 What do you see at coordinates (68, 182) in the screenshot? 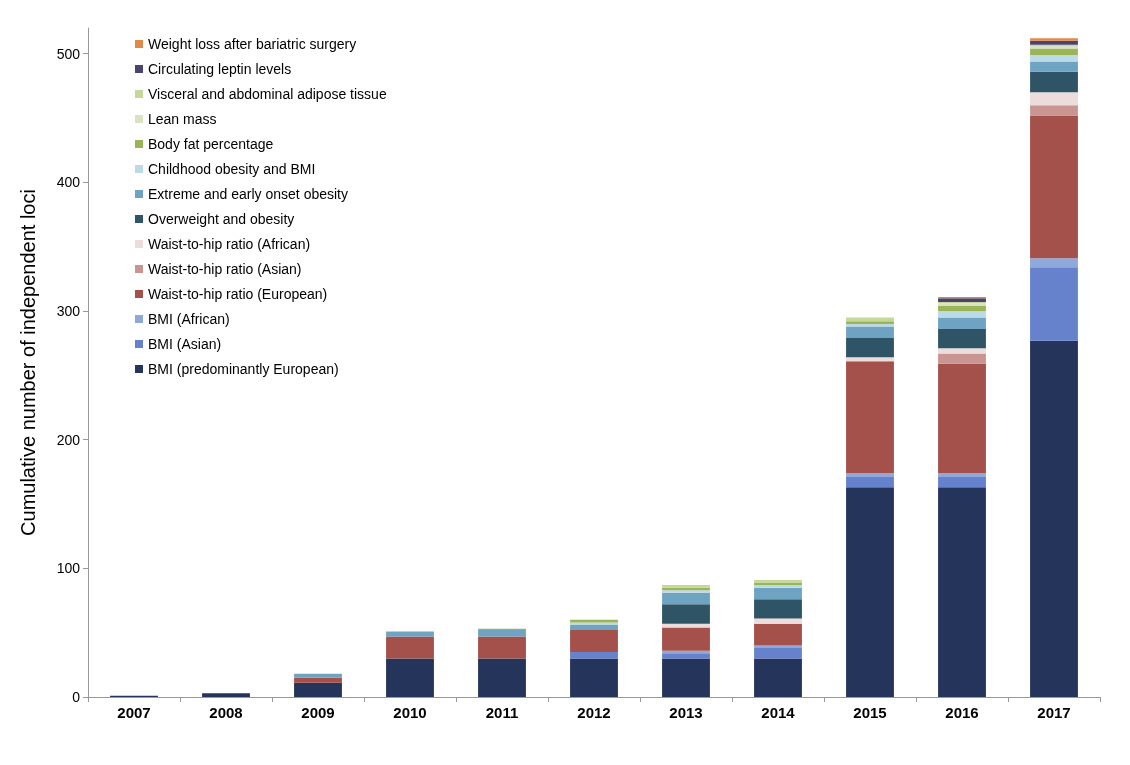
I see `y-tick-label: 400` at bounding box center [68, 182].